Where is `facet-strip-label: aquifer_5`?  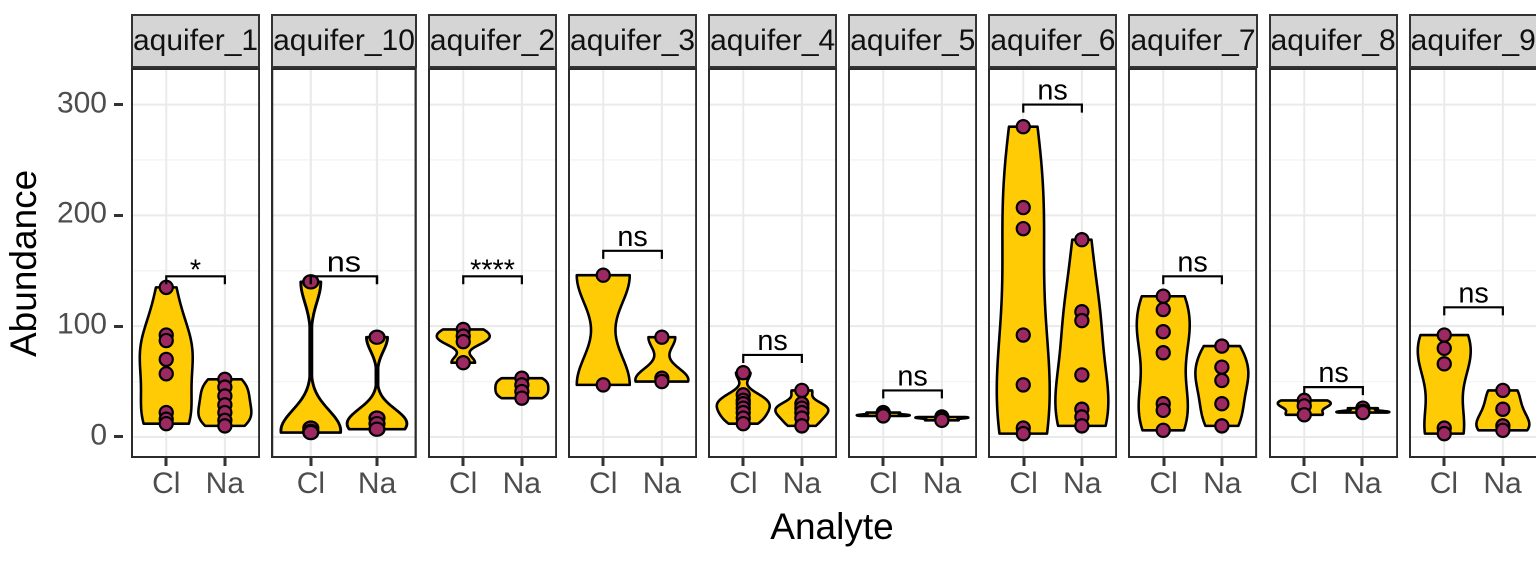
facet-strip-label: aquifer_5 is located at coordinates (913, 41).